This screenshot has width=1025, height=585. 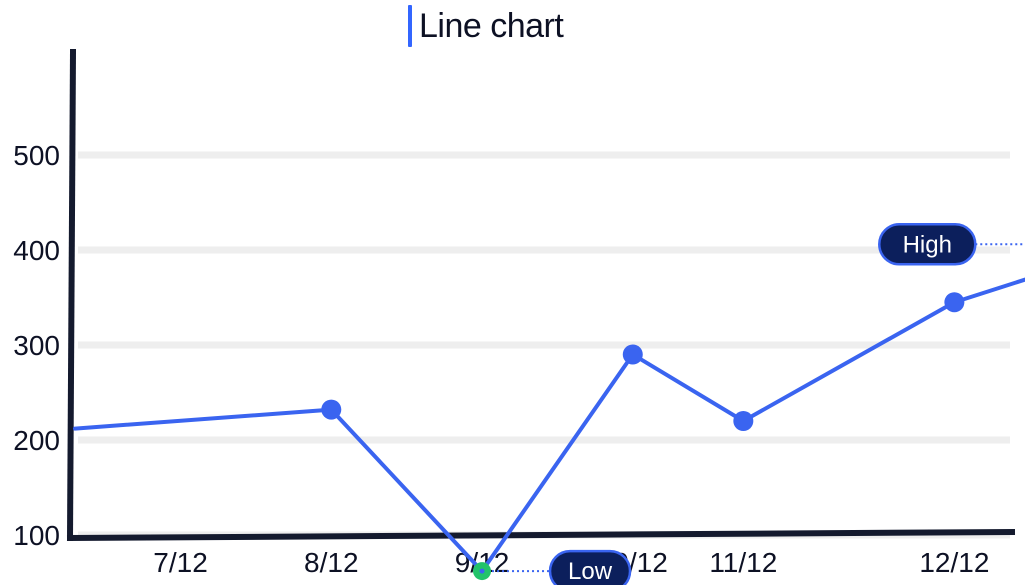 What do you see at coordinates (36, 440) in the screenshot?
I see `y-tick-200: 200` at bounding box center [36, 440].